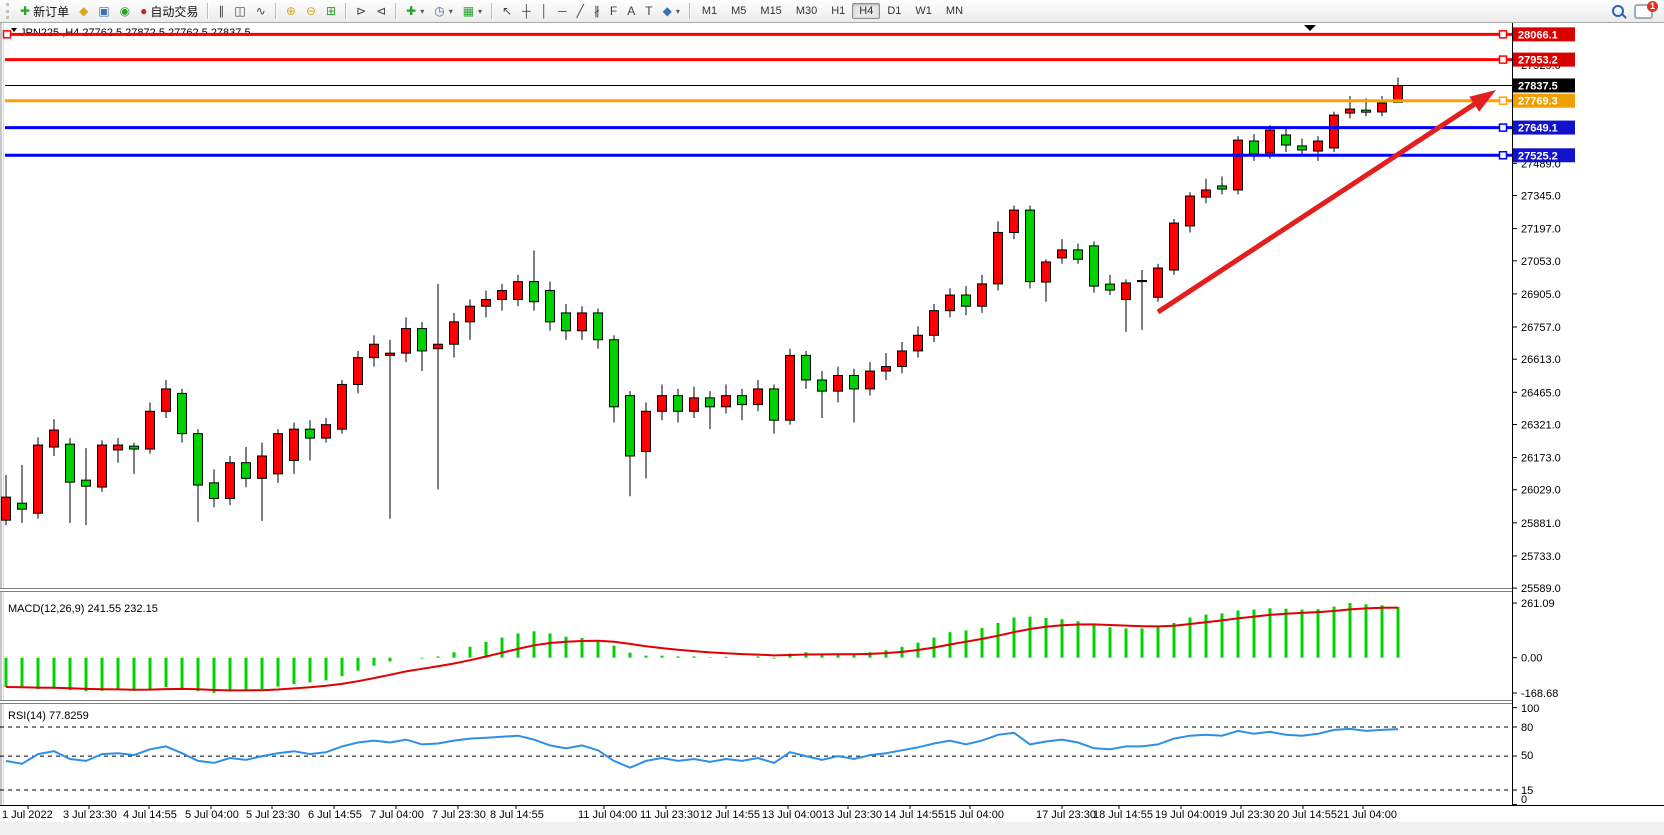 The height and width of the screenshot is (835, 1664). What do you see at coordinates (331, 11) in the screenshot?
I see `tile-windows-button: ⊞` at bounding box center [331, 11].